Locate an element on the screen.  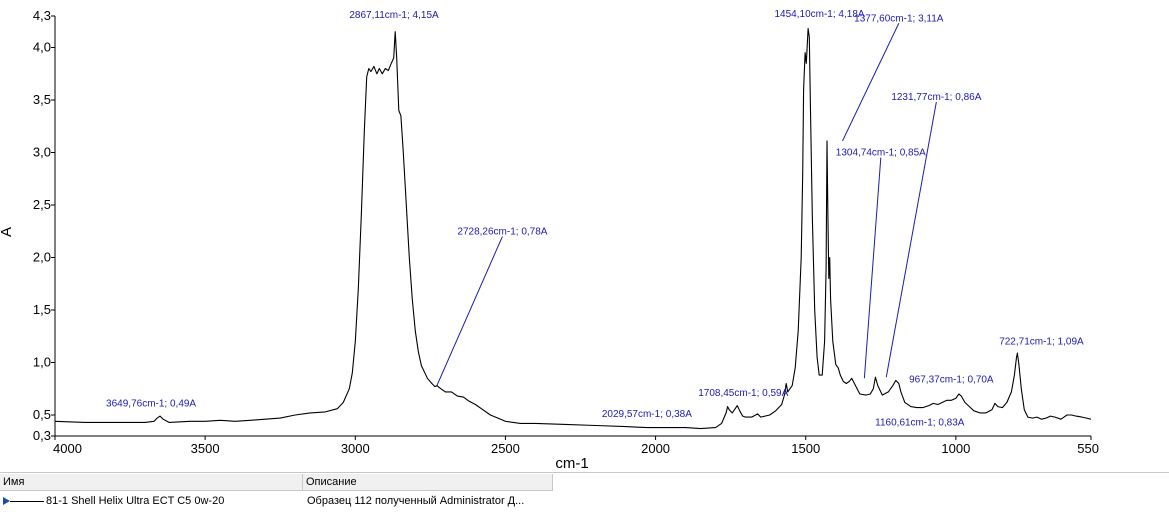
peak-label: 1708,45cm-1; 0,59A is located at coordinates (743, 393).